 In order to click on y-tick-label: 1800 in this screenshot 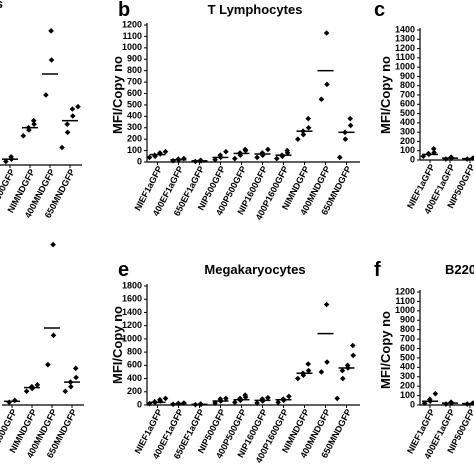, I will do `click(132, 285)`.